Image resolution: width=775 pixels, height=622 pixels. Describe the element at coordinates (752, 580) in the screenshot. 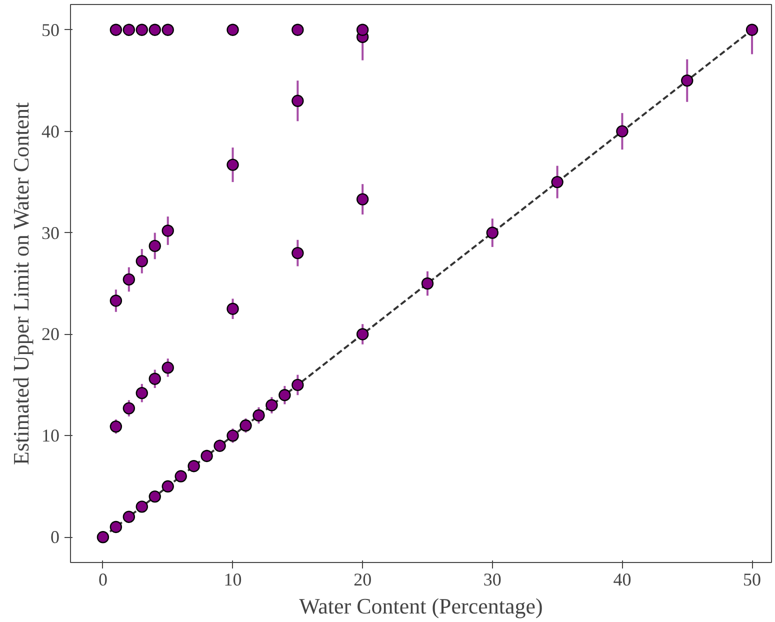

I see `x-tick-label: 50` at that location.